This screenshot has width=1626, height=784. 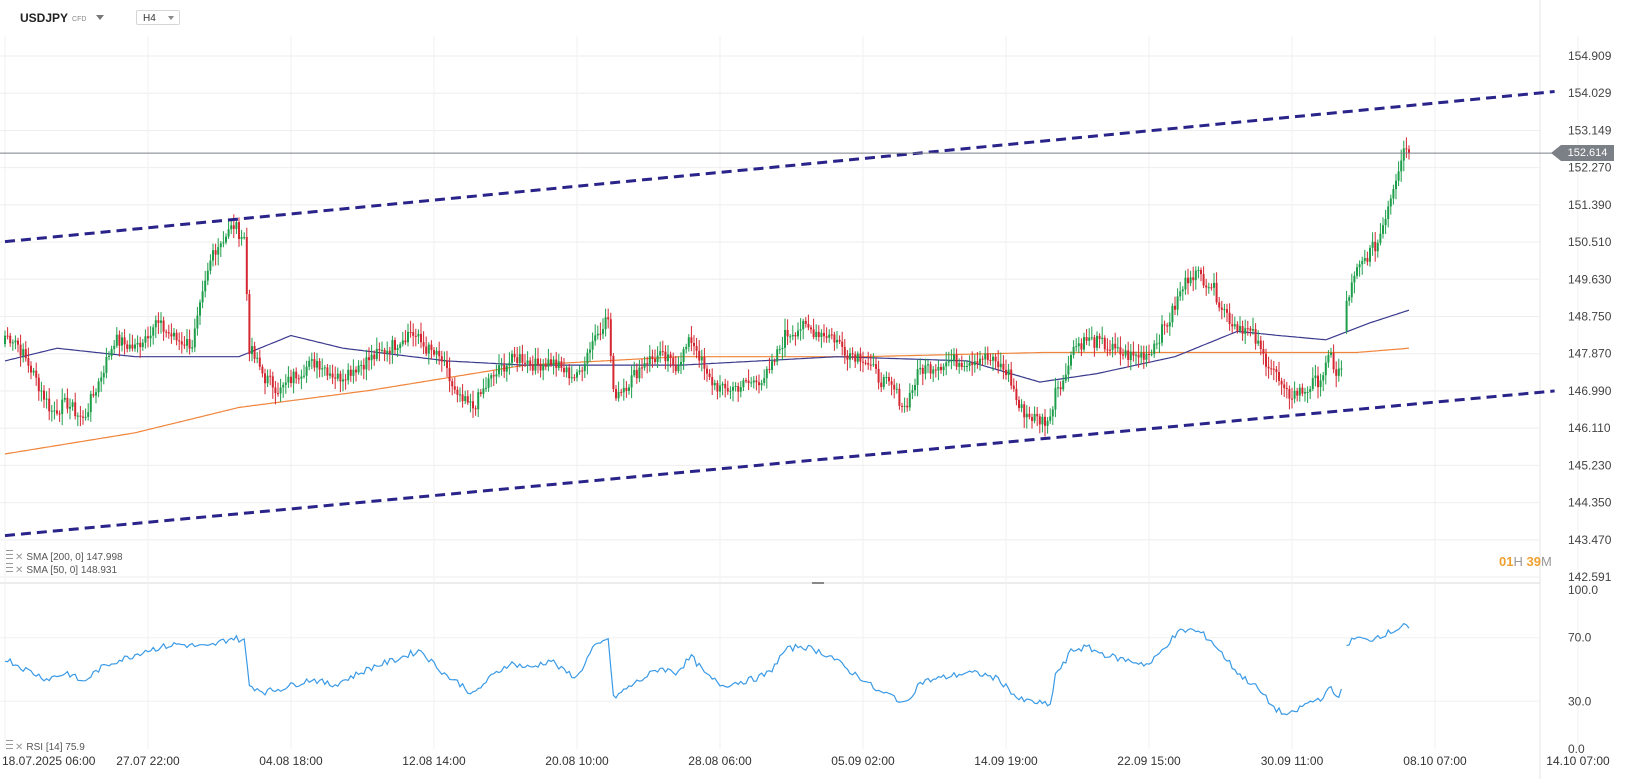 What do you see at coordinates (707, 346) in the screenshot?
I see `sma50-line` at bounding box center [707, 346].